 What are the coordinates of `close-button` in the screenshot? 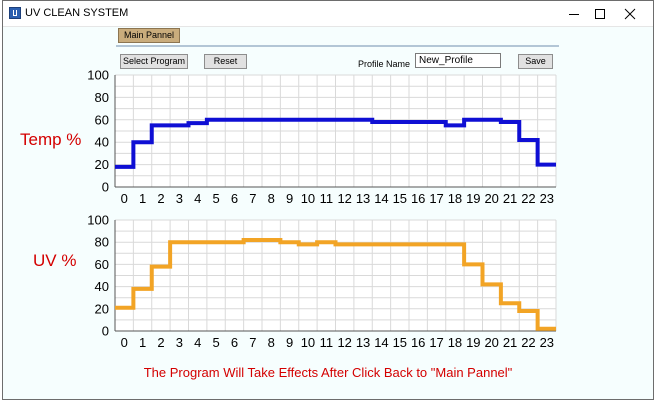 It's located at (630, 13).